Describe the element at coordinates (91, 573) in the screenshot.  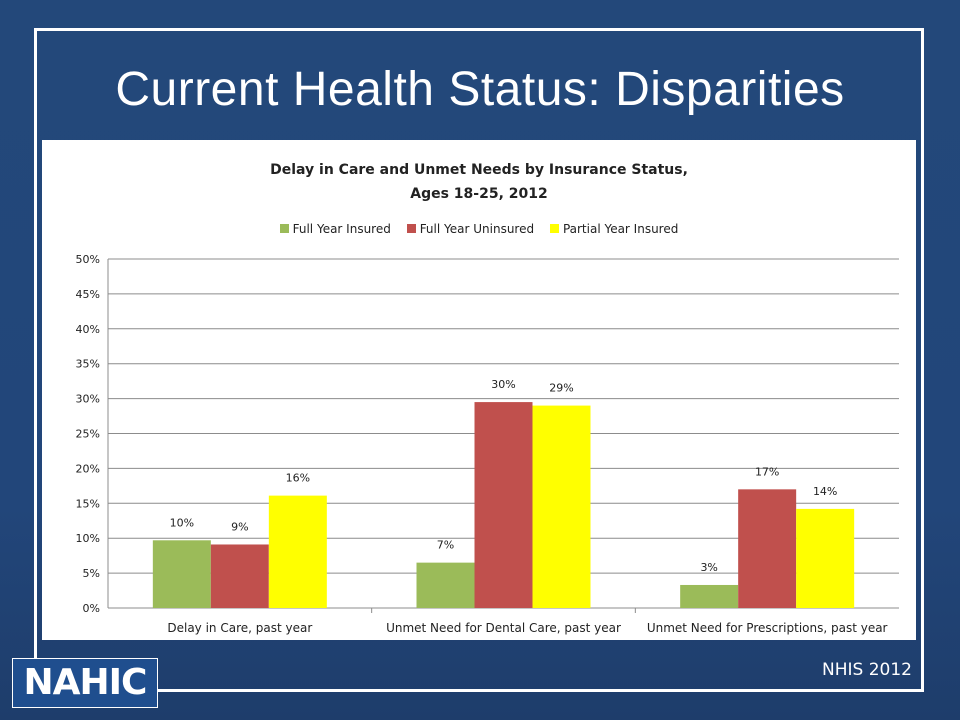
I see `y-tick-label: 5%` at that location.